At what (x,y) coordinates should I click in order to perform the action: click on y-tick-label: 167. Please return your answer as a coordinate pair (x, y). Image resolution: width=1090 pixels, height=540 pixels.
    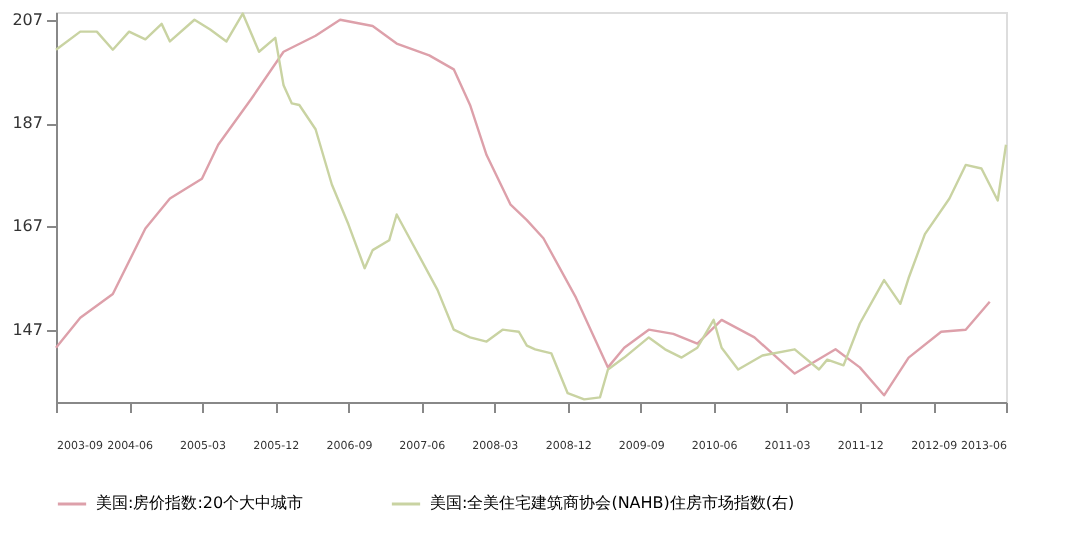
    Looking at the image, I should click on (27, 226).